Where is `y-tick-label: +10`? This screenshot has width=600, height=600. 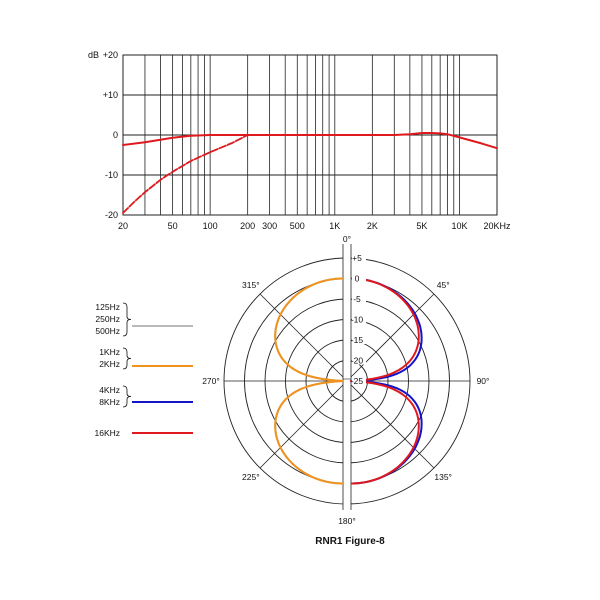 y-tick-label: +10 is located at coordinates (110, 95).